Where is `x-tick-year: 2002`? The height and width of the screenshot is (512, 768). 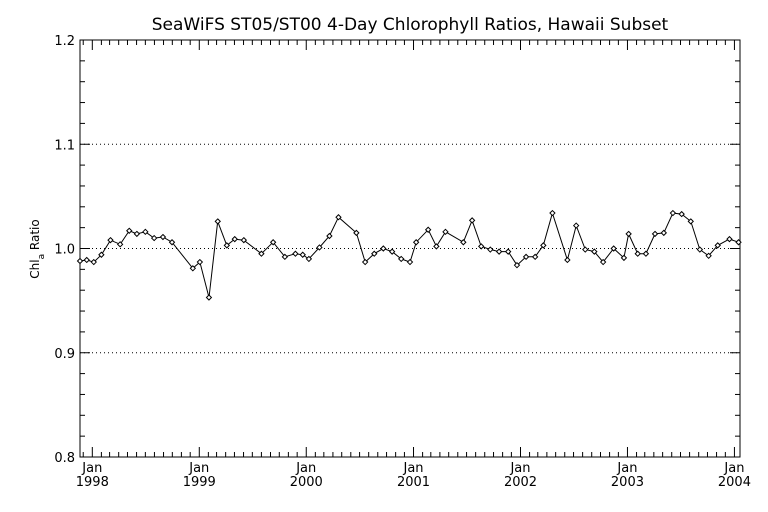 x-tick-year: 2002 is located at coordinates (520, 482).